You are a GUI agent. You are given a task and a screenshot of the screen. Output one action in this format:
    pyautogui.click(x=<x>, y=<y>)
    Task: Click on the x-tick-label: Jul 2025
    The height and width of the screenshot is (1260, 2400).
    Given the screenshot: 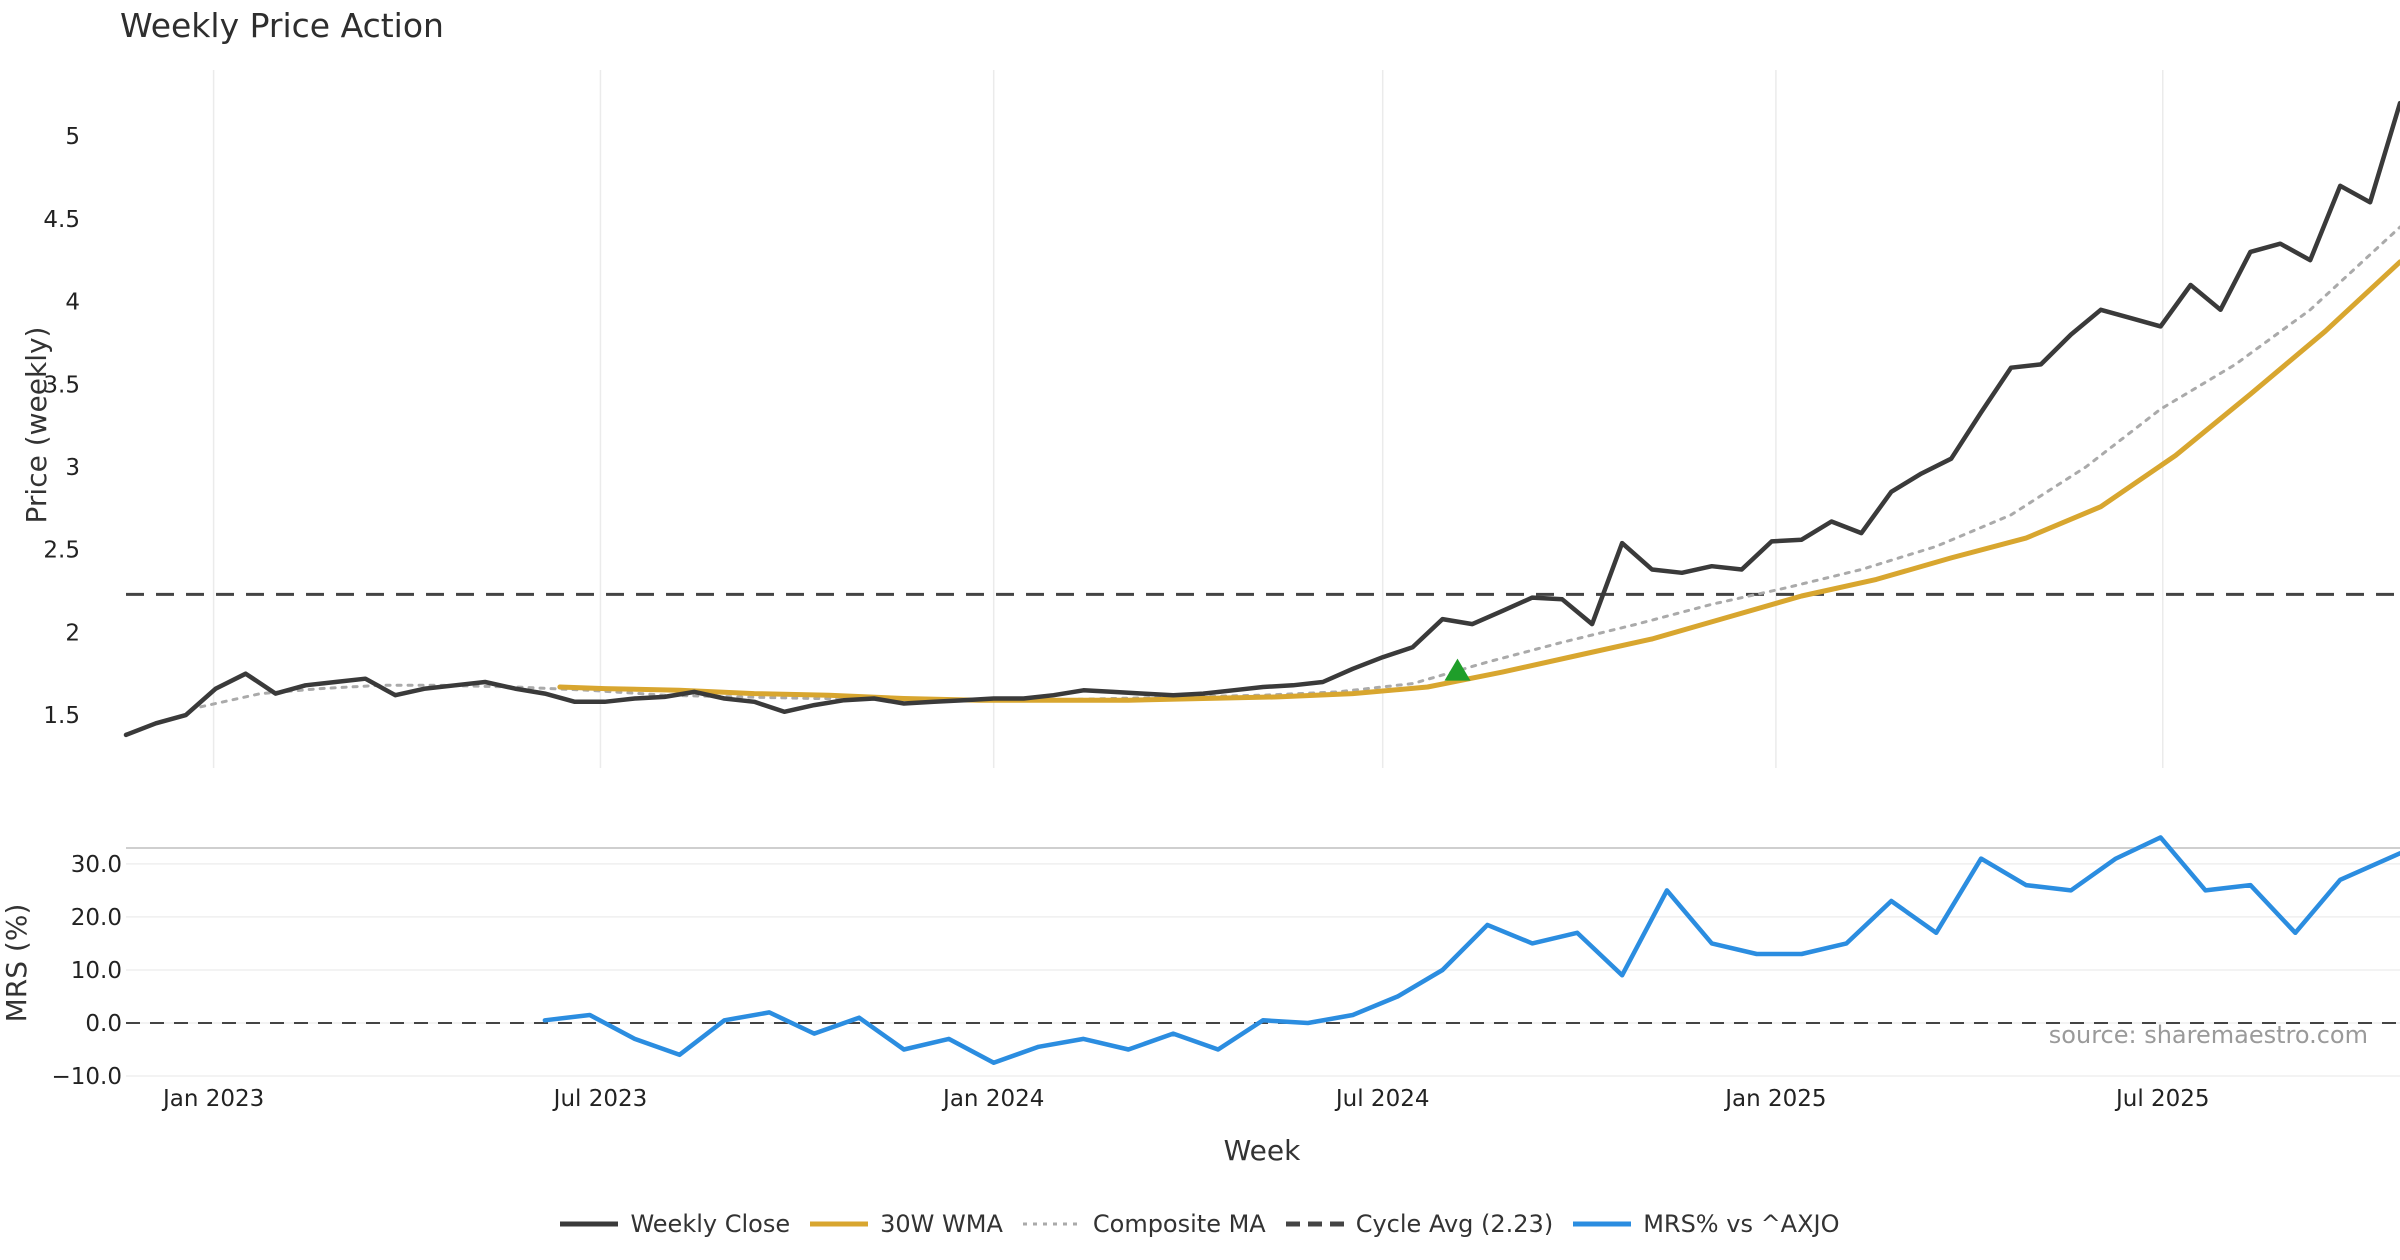 What is the action you would take?
    pyautogui.click(x=2162, y=1099)
    